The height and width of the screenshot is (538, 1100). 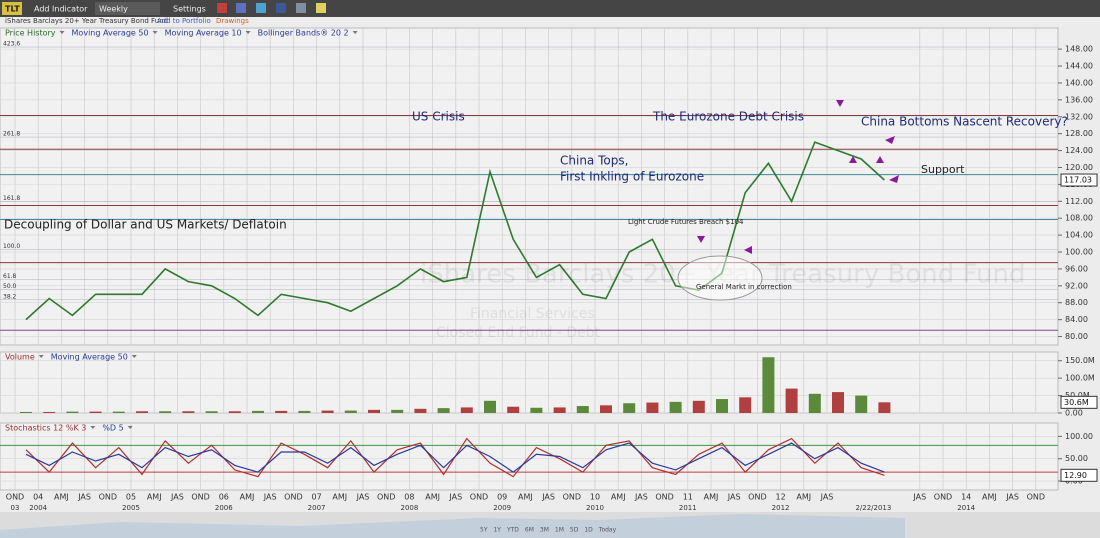 What do you see at coordinates (303, 33) in the screenshot?
I see `indicator-label: Bollinger Bands® 20 2` at bounding box center [303, 33].